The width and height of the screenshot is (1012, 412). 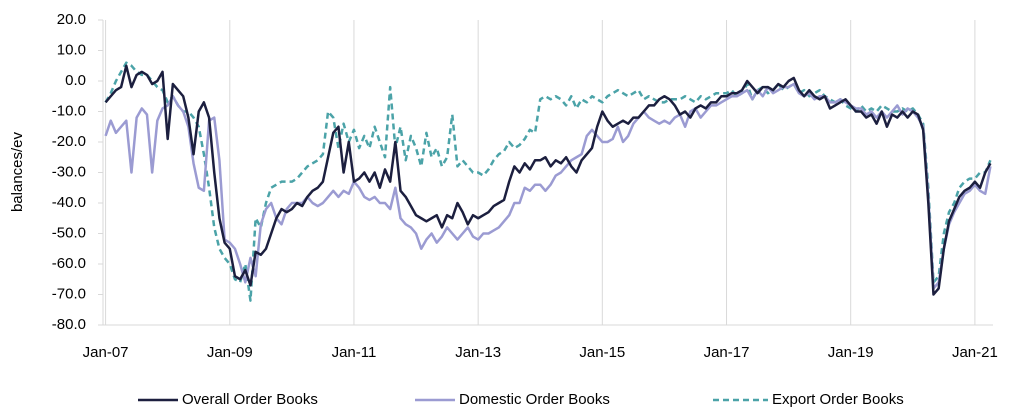 What do you see at coordinates (478, 352) in the screenshot?
I see `x-tick-label: Jan-13` at bounding box center [478, 352].